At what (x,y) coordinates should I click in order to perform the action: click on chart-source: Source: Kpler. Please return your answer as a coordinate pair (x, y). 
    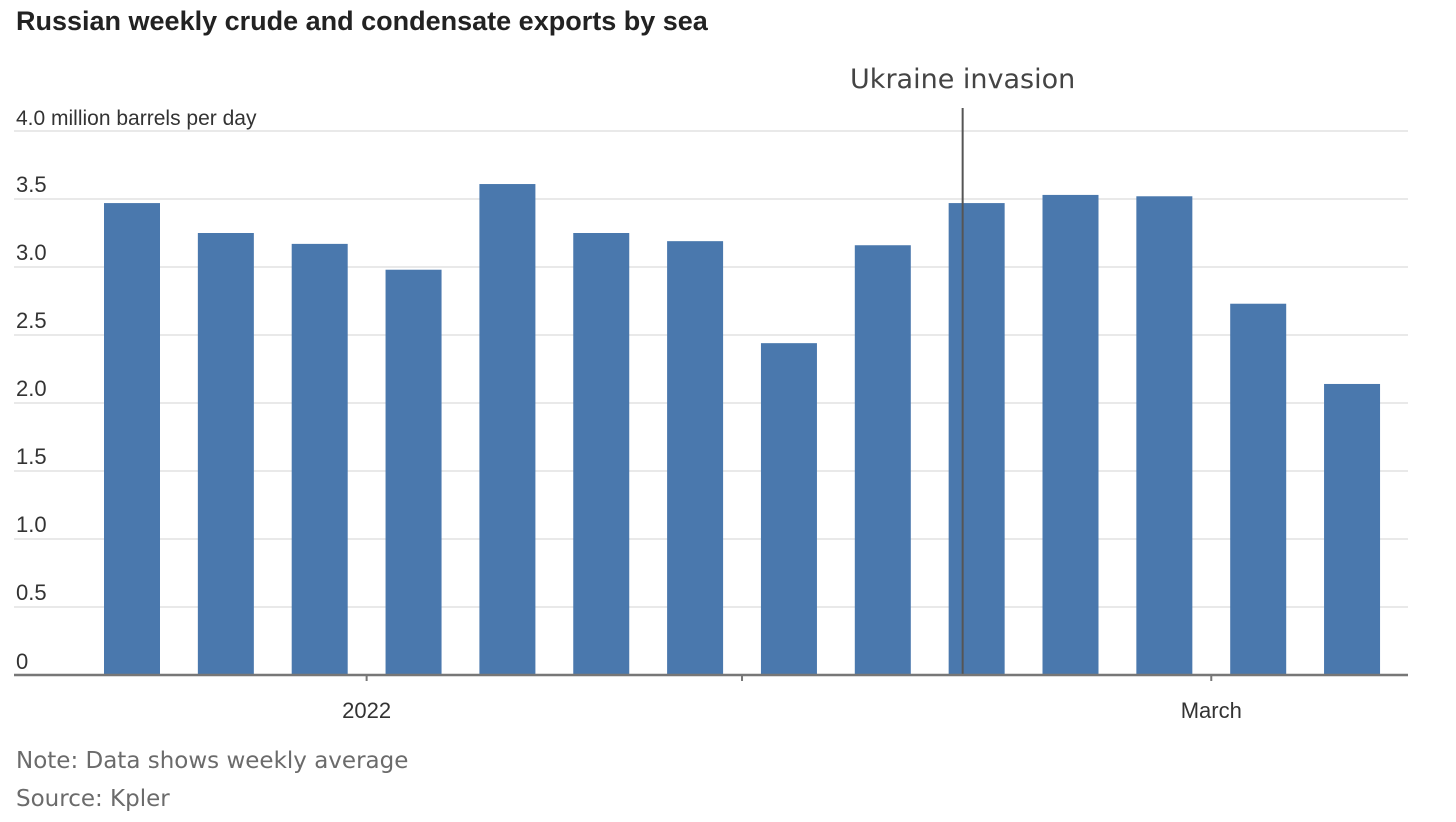
    Looking at the image, I should click on (93, 799).